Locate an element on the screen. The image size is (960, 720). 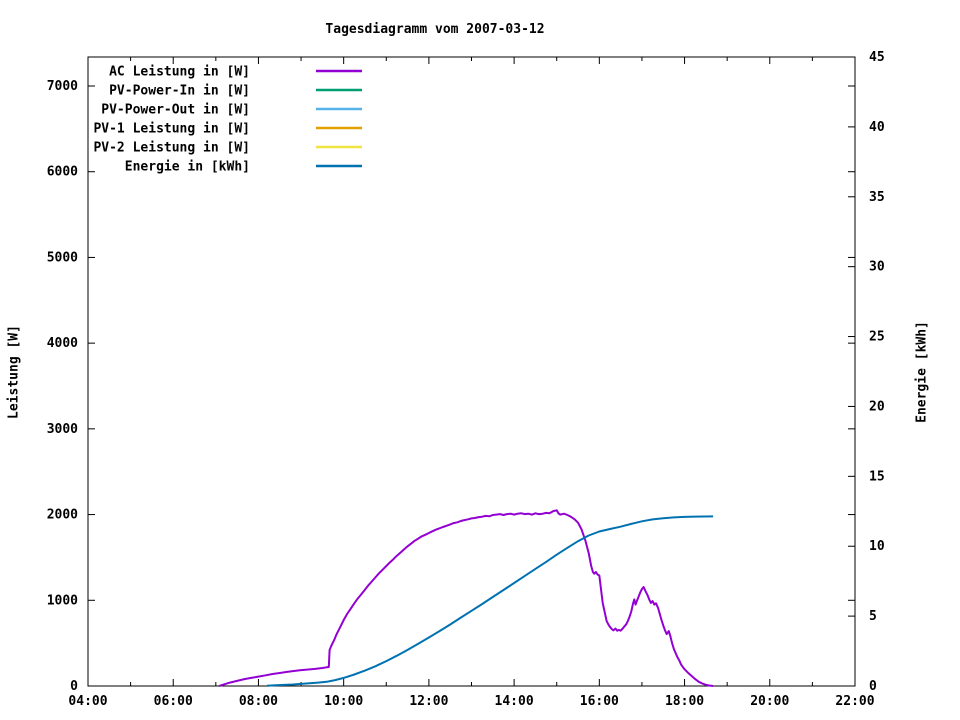
x-tick-label: 14:00 is located at coordinates (514, 701).